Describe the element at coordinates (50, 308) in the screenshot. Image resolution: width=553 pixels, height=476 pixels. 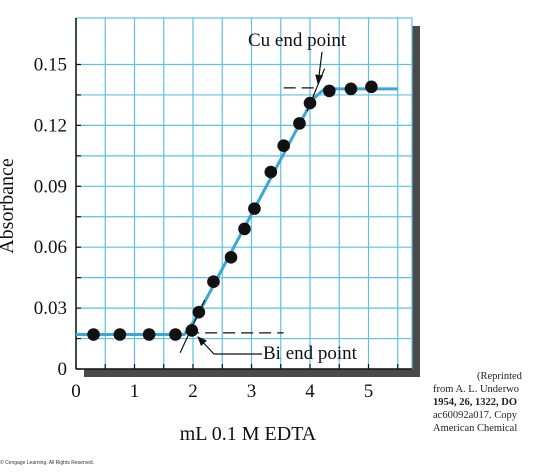
I see `y-tick-label: 0.03` at that location.